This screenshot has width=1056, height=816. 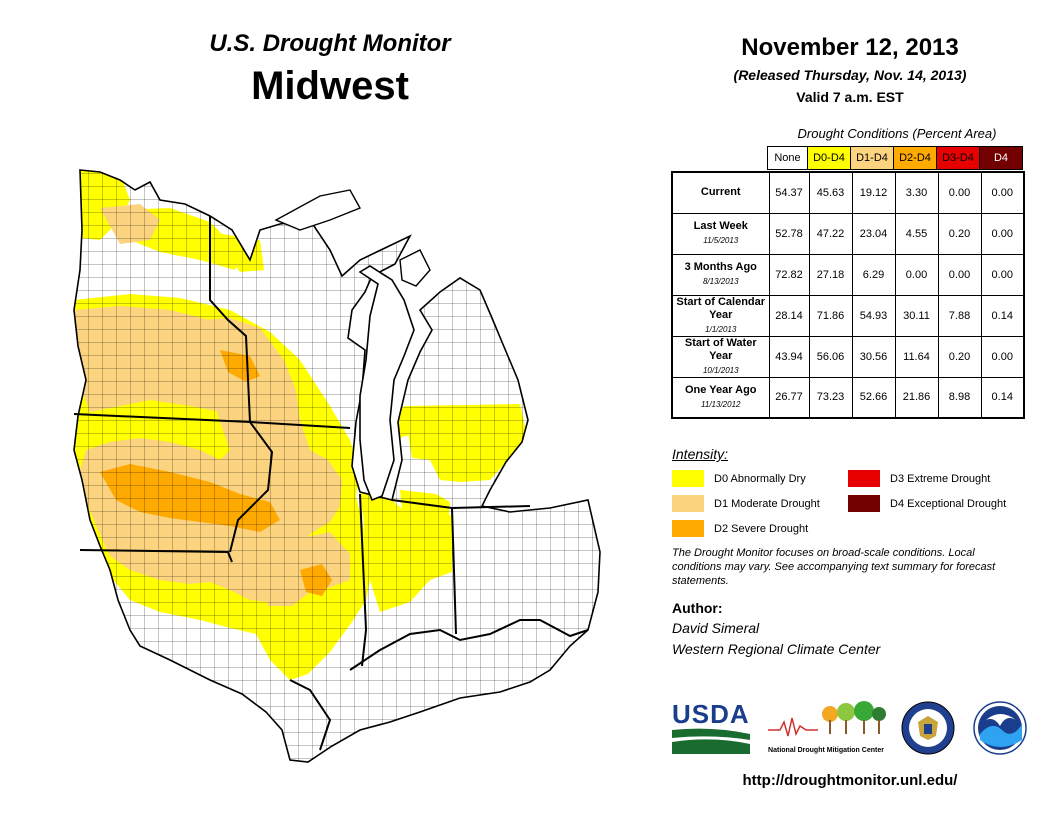 What do you see at coordinates (830, 397) in the screenshot?
I see `value-cell: 73.23` at bounding box center [830, 397].